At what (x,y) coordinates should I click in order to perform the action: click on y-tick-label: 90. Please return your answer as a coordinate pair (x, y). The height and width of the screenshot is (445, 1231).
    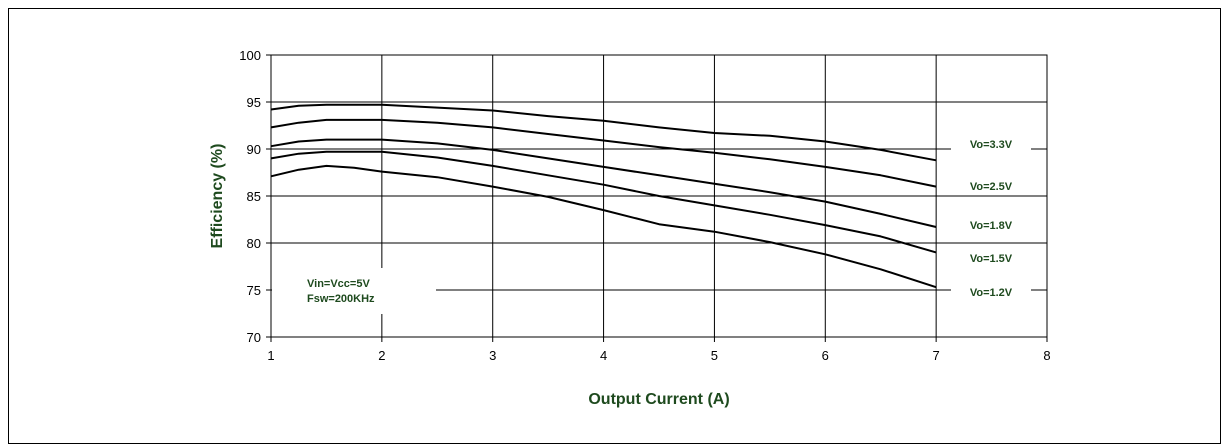
    Looking at the image, I should click on (254, 149).